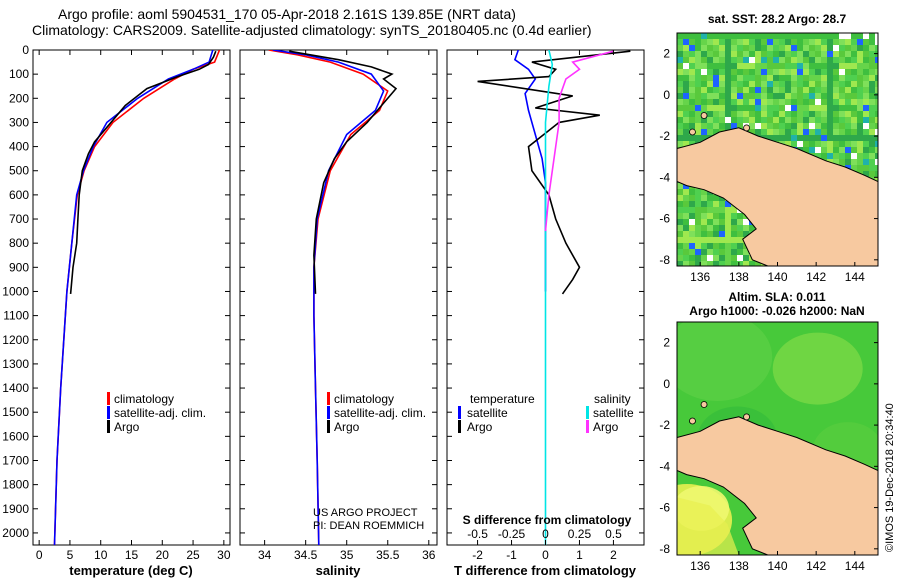 This screenshot has height=580, width=900. I want to click on legend-label-s-satellite: satellite, so click(613, 413).